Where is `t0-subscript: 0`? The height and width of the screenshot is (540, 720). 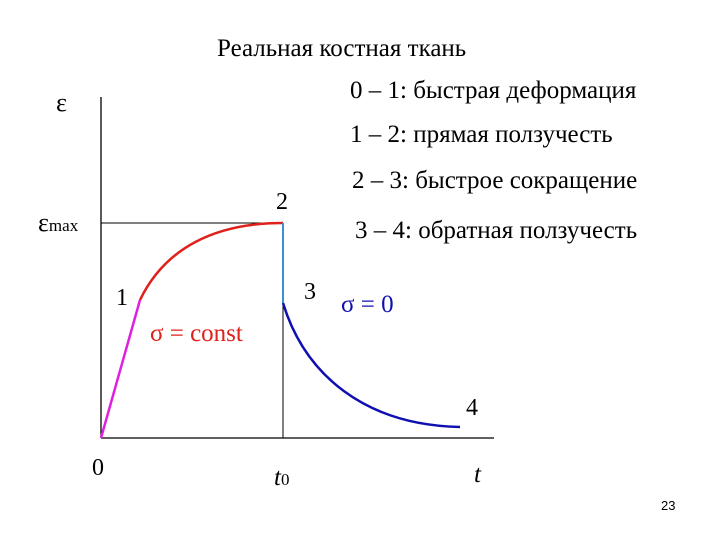
t0-subscript: 0 is located at coordinates (285, 479).